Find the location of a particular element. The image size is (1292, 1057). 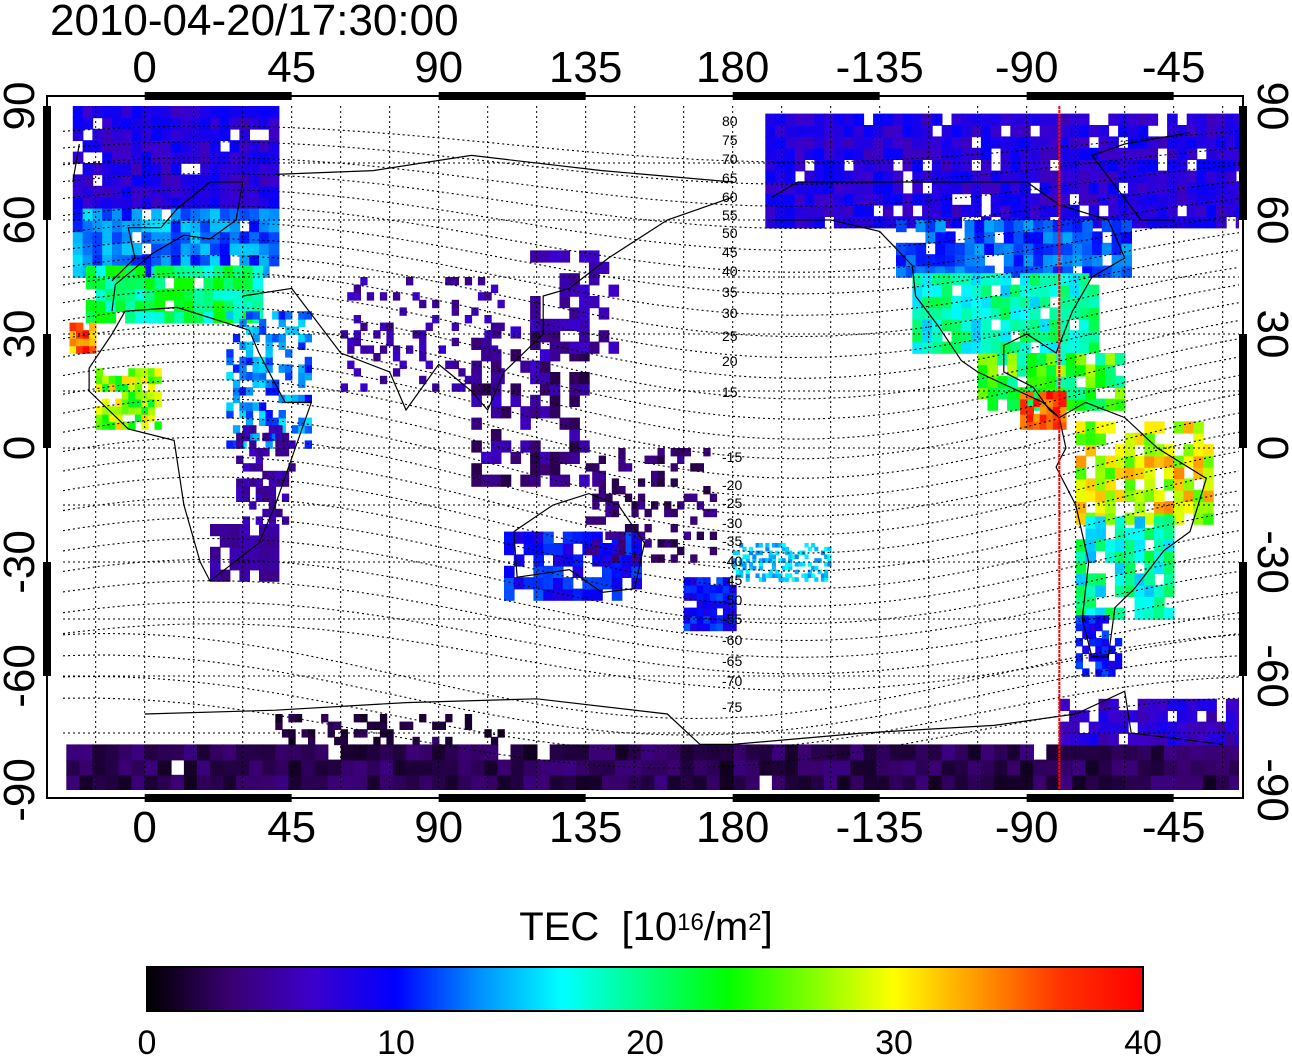

coastline is located at coordinates (948, 300).